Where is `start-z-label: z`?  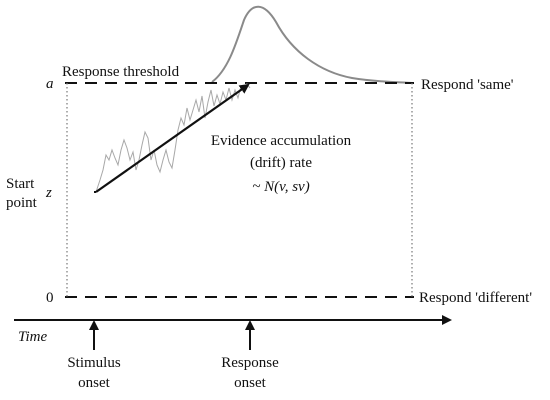
start-z-label: z is located at coordinates (48, 193).